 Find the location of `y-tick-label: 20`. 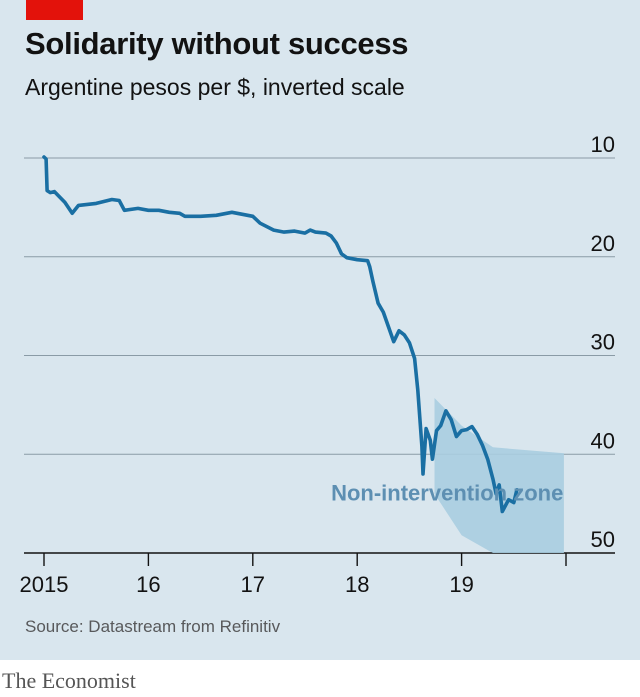

y-tick-label: 20 is located at coordinates (603, 243).